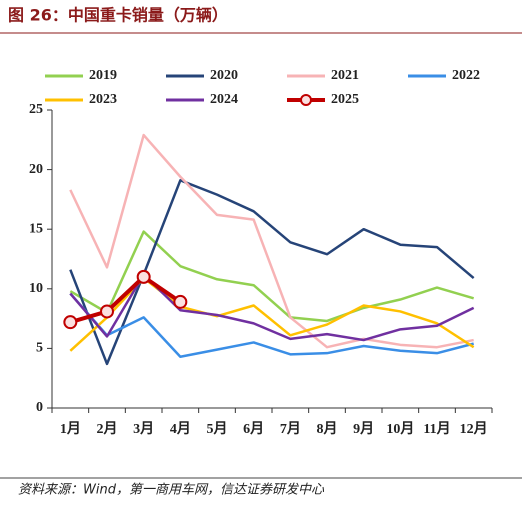 This screenshot has height=505, width=522. Describe the element at coordinates (345, 75) in the screenshot. I see `legend-label: 2021` at that location.